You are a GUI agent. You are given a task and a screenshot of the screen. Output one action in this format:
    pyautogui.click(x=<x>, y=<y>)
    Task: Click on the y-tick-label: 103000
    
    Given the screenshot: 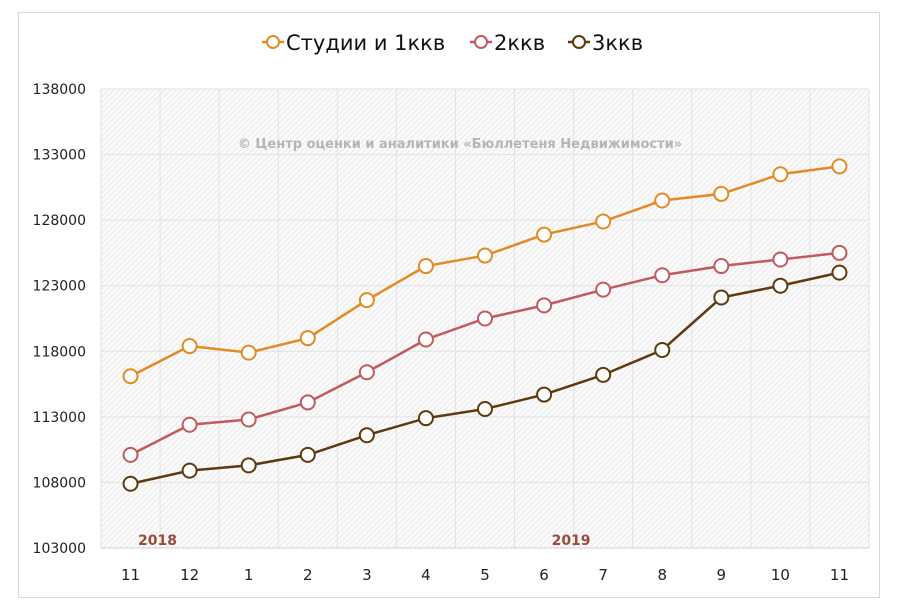 What is the action you would take?
    pyautogui.click(x=59, y=549)
    